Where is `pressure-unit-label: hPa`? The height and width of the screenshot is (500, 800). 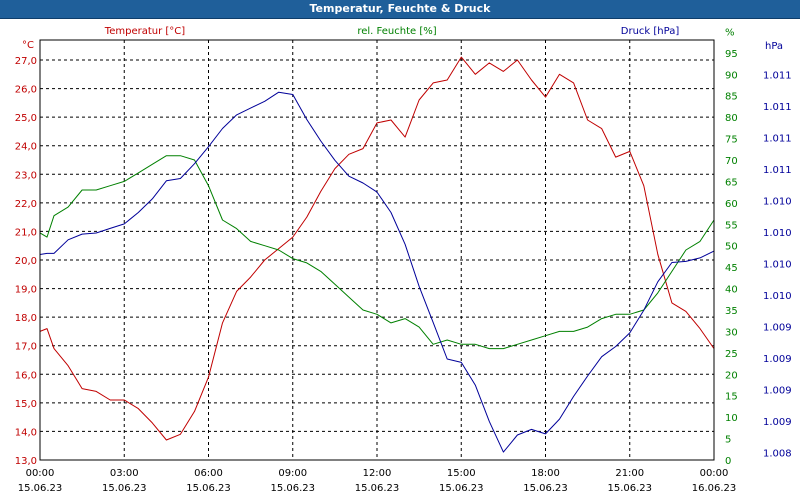 pressure-unit-label: hPa is located at coordinates (774, 46).